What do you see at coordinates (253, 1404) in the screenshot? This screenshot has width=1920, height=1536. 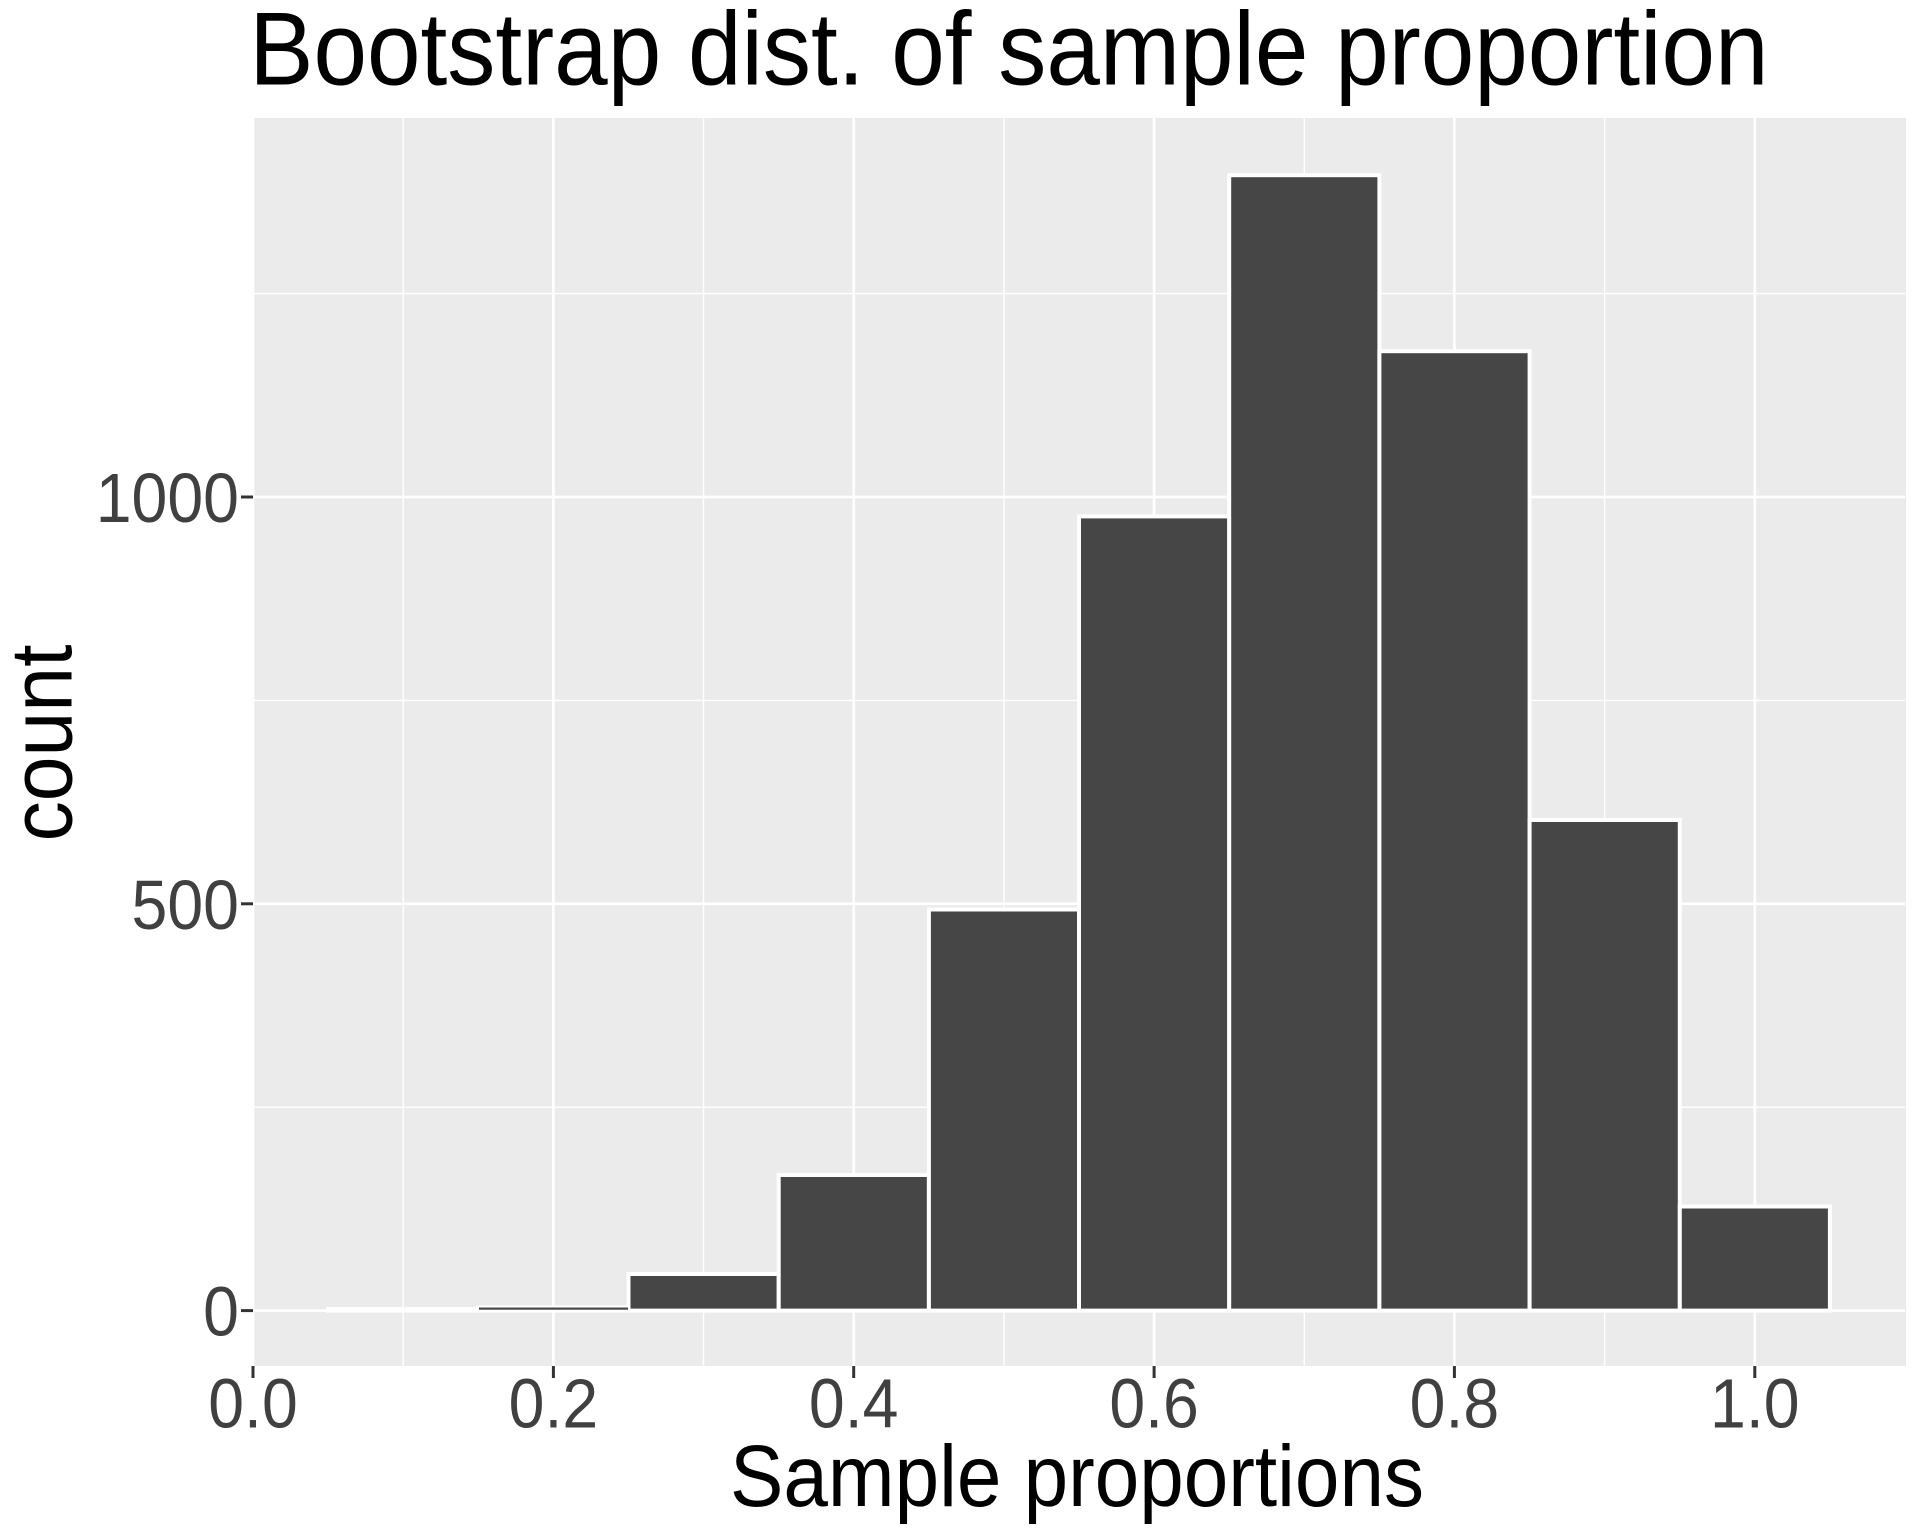 I see `svg-text: 0.0` at bounding box center [253, 1404].